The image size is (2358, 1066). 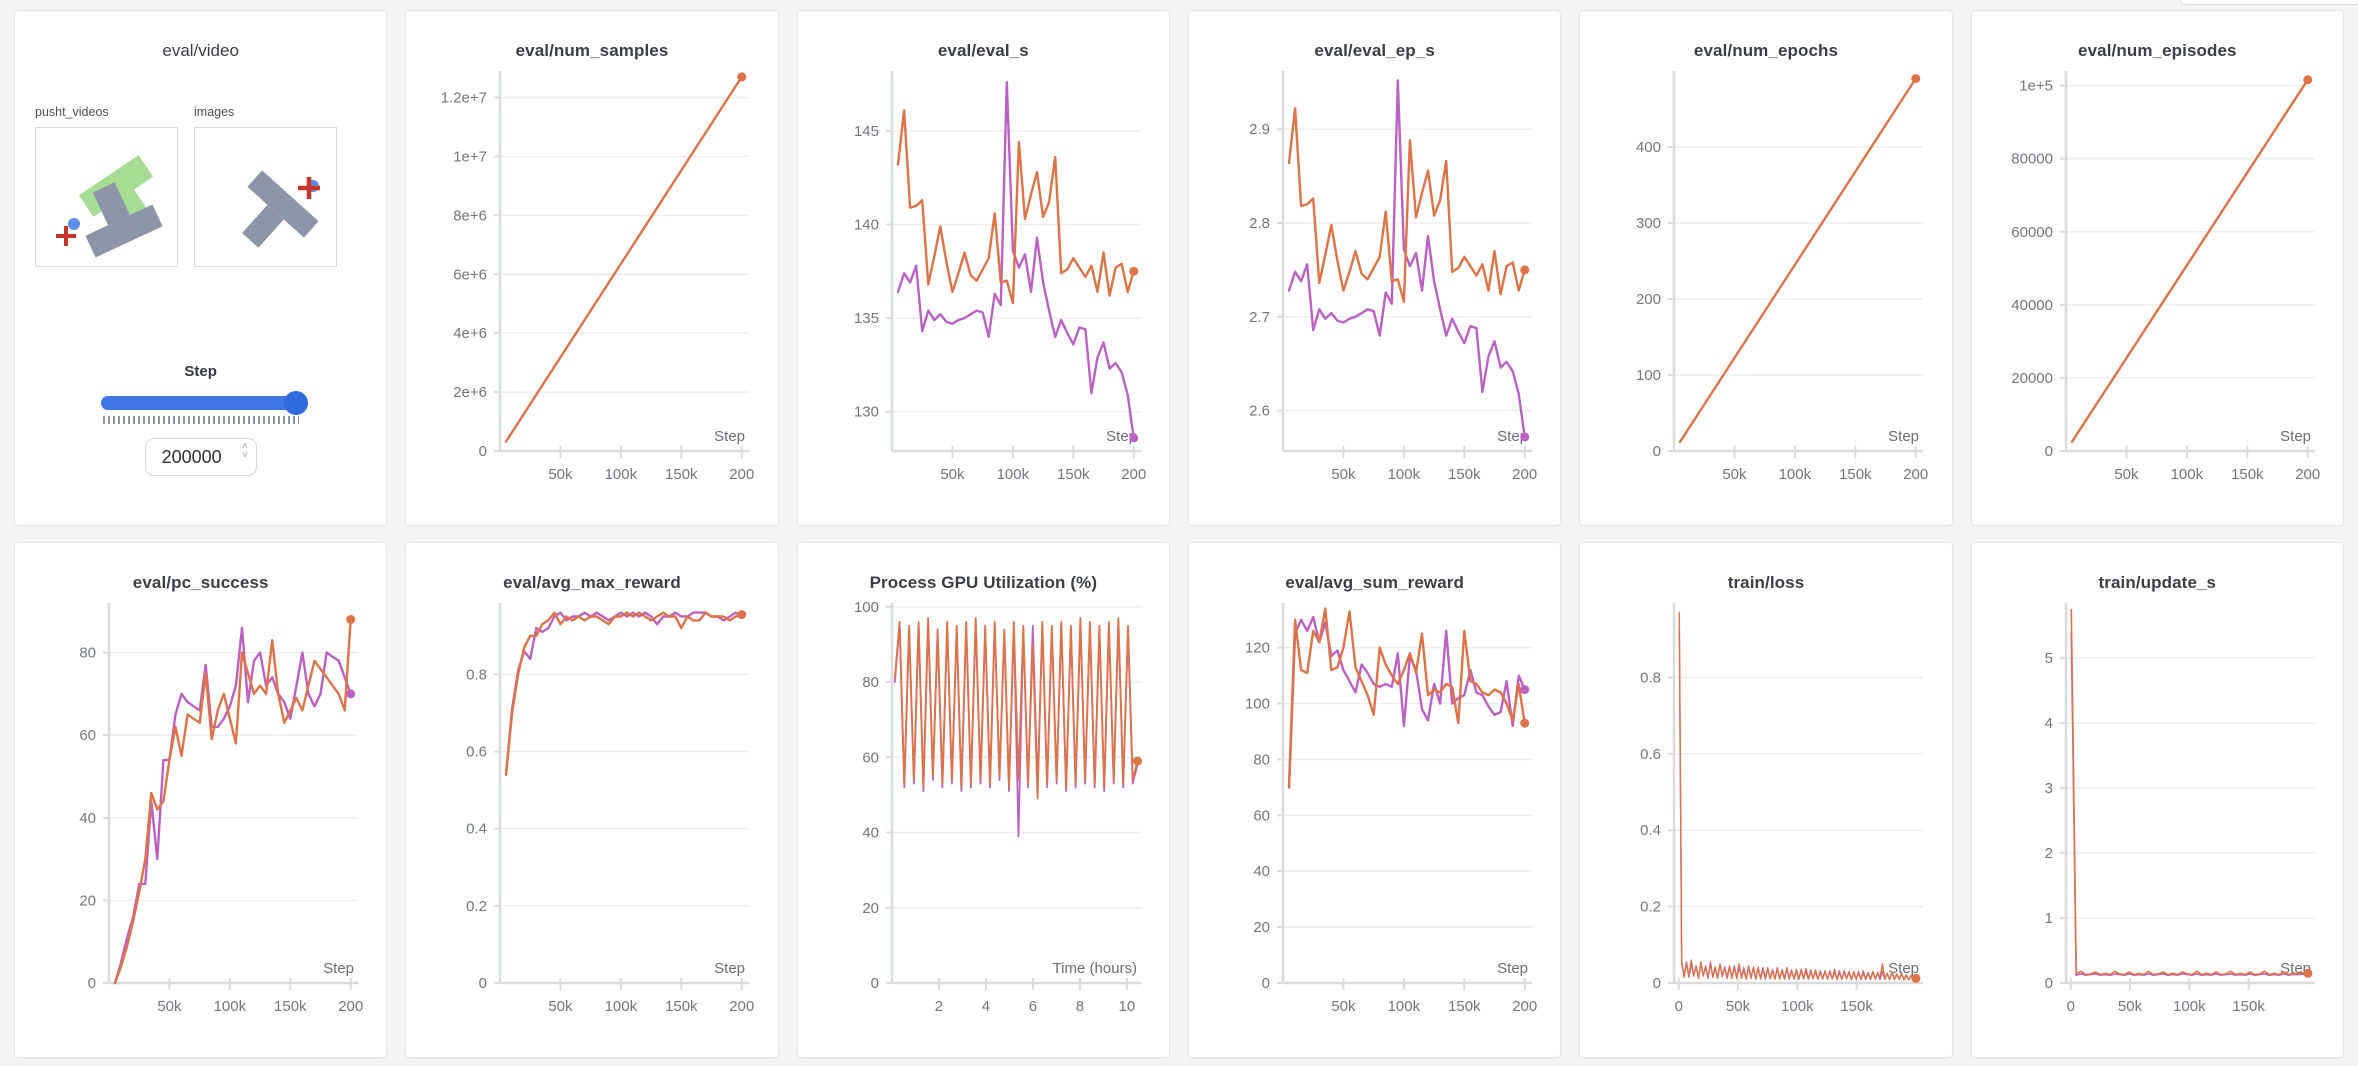 I want to click on svg-text: 2.6, so click(x=1259, y=411).